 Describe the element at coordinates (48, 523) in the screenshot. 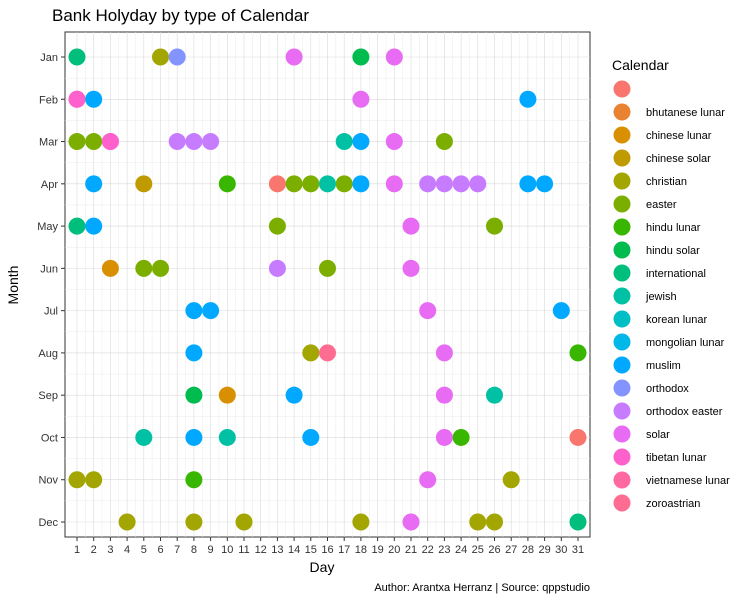

I see `y-tick-label: Dec` at that location.